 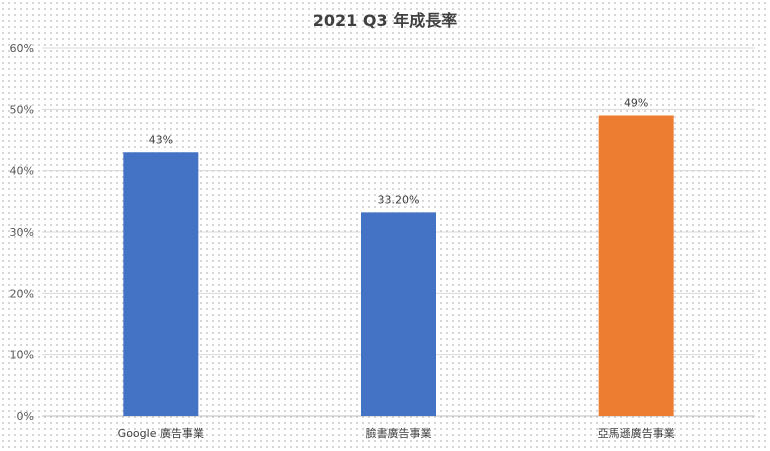 What do you see at coordinates (636, 102) in the screenshot?
I see `data-label: 49%` at bounding box center [636, 102].